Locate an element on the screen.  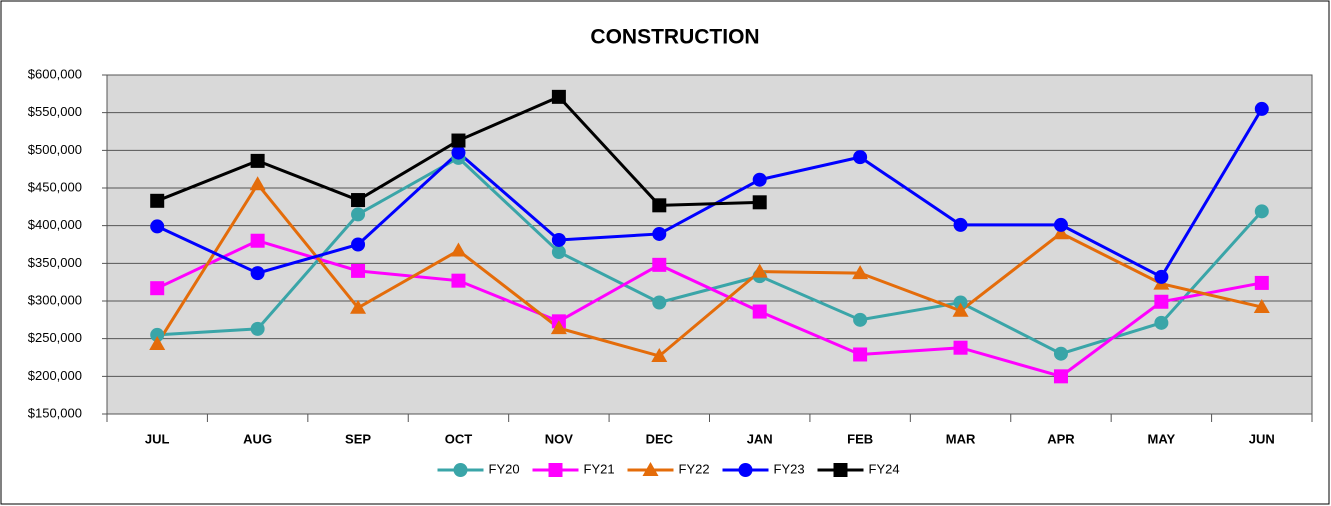
x-tick-label: JUL is located at coordinates (157, 438).